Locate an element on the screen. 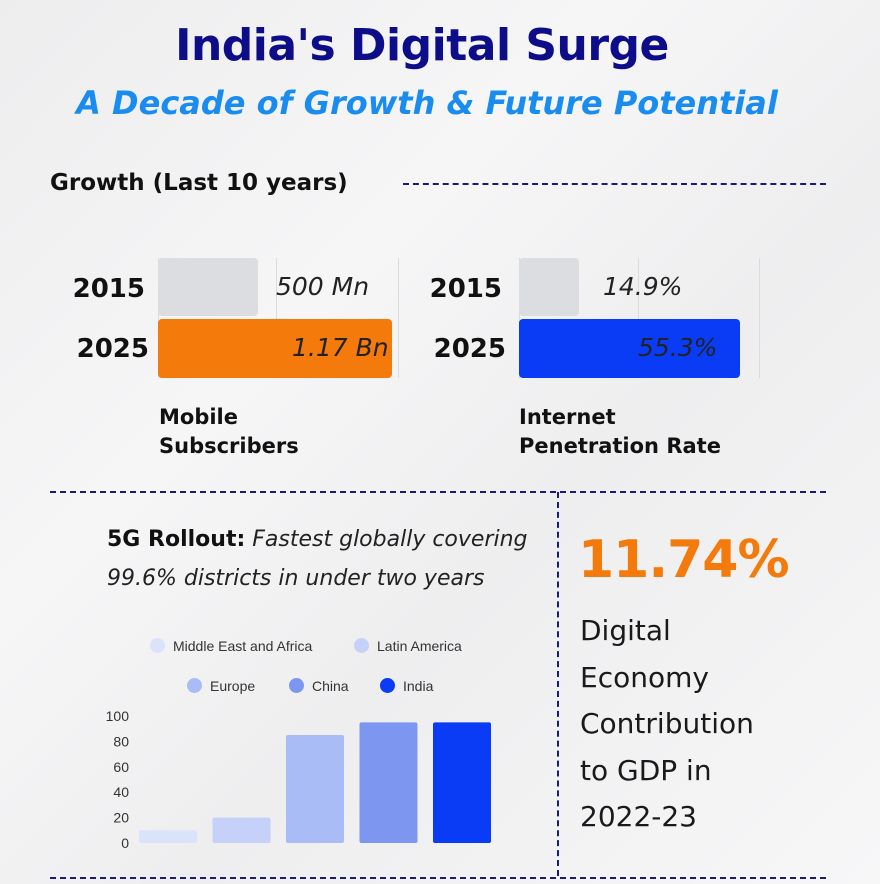 This screenshot has height=884, width=880. legend-item: Latin America is located at coordinates (408, 646).